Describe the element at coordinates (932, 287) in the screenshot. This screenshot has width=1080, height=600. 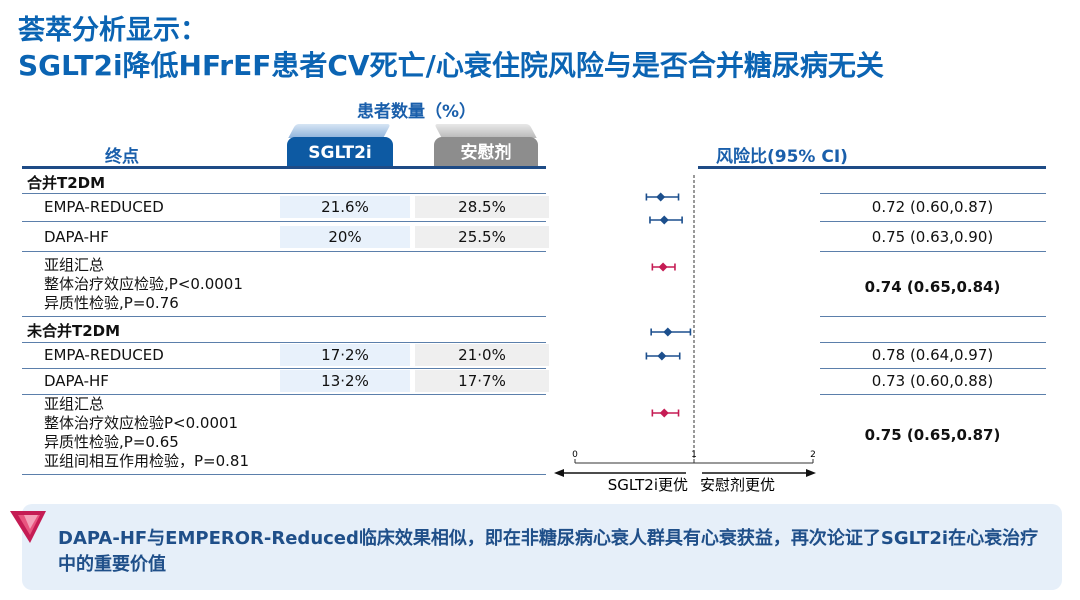
I see `pooled-t2dm-hr: 0.74 (0.65,0.84)` at that location.